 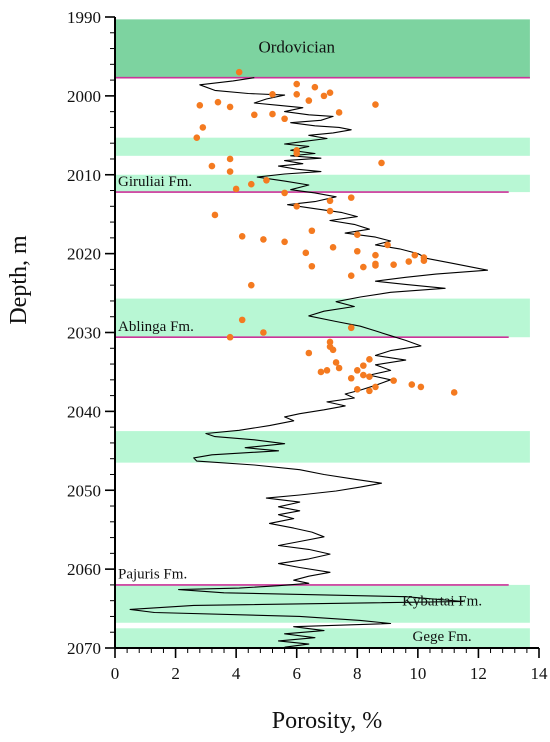 I want to click on y-tick-label-2: 2010, so click(x=84, y=175).